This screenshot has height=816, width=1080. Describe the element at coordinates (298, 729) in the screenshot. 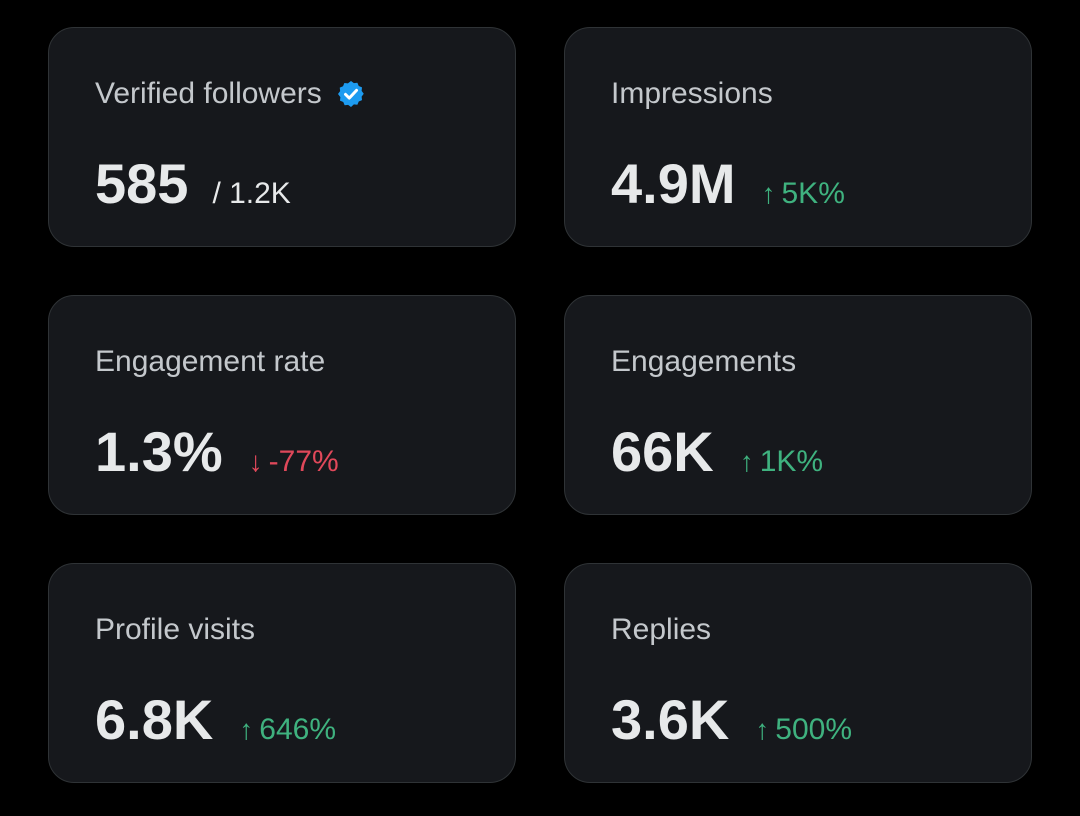

I see `stat-change-value: 646%` at that location.